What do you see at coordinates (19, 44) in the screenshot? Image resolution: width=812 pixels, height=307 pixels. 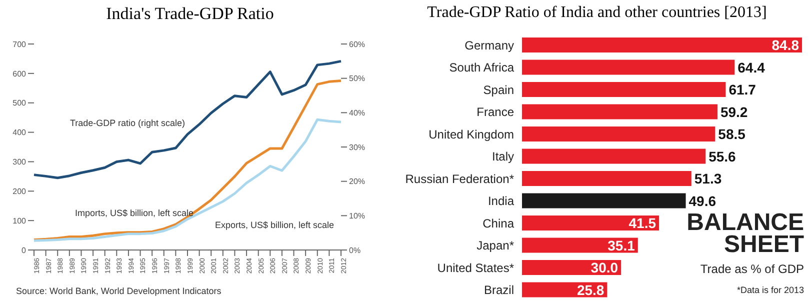 I see `y-tick-label: 700` at bounding box center [19, 44].